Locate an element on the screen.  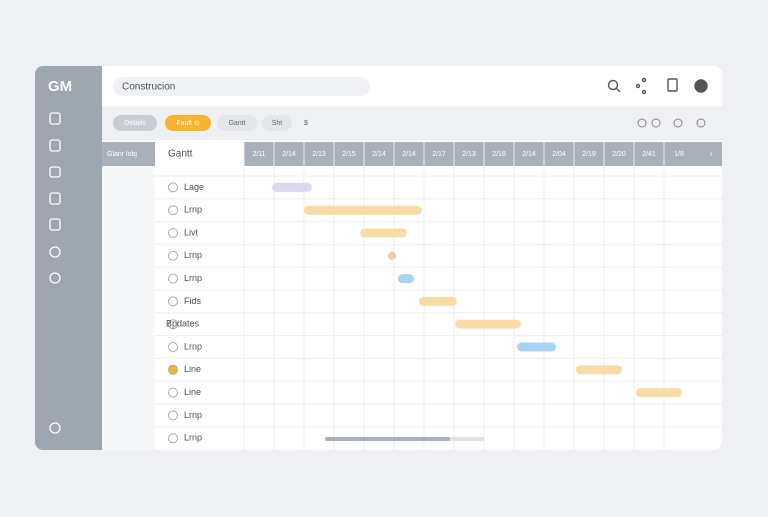
column-label: 2/20 is located at coordinates (619, 154).